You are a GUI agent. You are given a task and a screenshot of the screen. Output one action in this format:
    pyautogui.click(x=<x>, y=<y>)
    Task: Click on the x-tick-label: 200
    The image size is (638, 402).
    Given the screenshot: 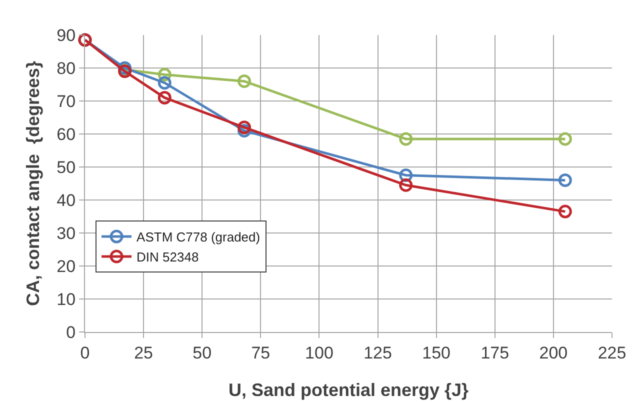 What is the action you would take?
    pyautogui.click(x=553, y=352)
    